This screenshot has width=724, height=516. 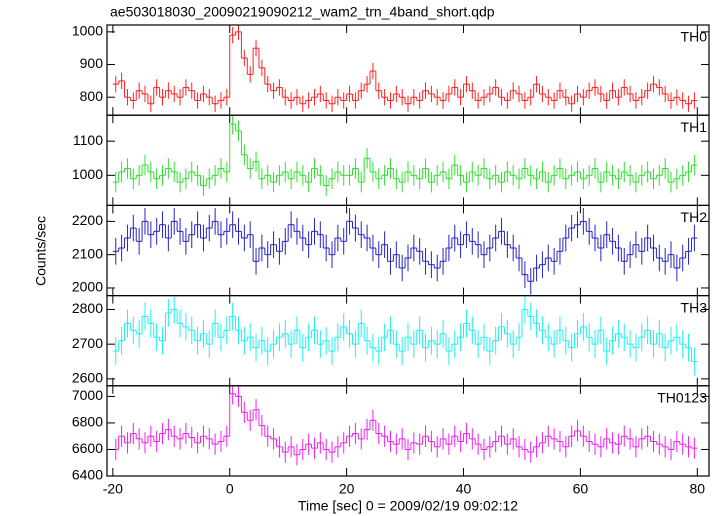 I want to click on x-axis-label: Time [sec] 0 = 2009/02/19 09:02:12, so click(x=408, y=506).